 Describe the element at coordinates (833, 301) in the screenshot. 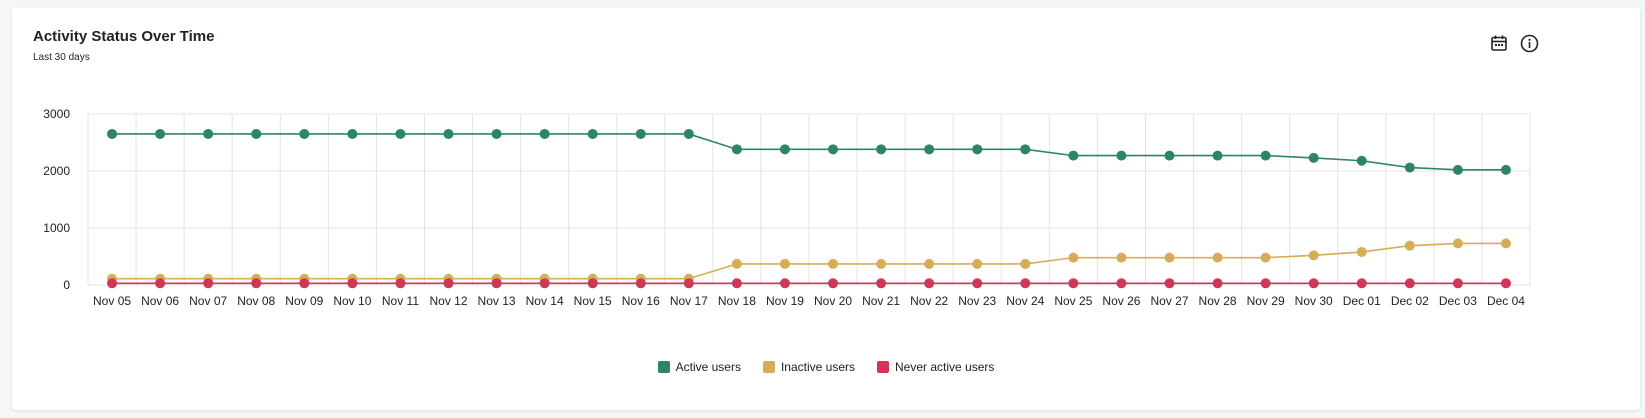

I see `x-tick-label: Nov 20` at that location.